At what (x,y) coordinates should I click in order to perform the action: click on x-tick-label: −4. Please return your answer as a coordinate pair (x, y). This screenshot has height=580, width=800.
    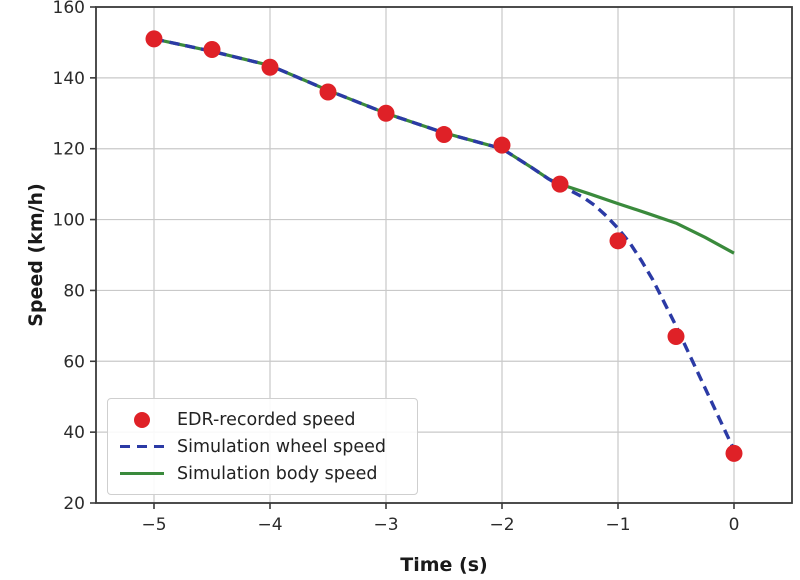
    Looking at the image, I should click on (269, 525).